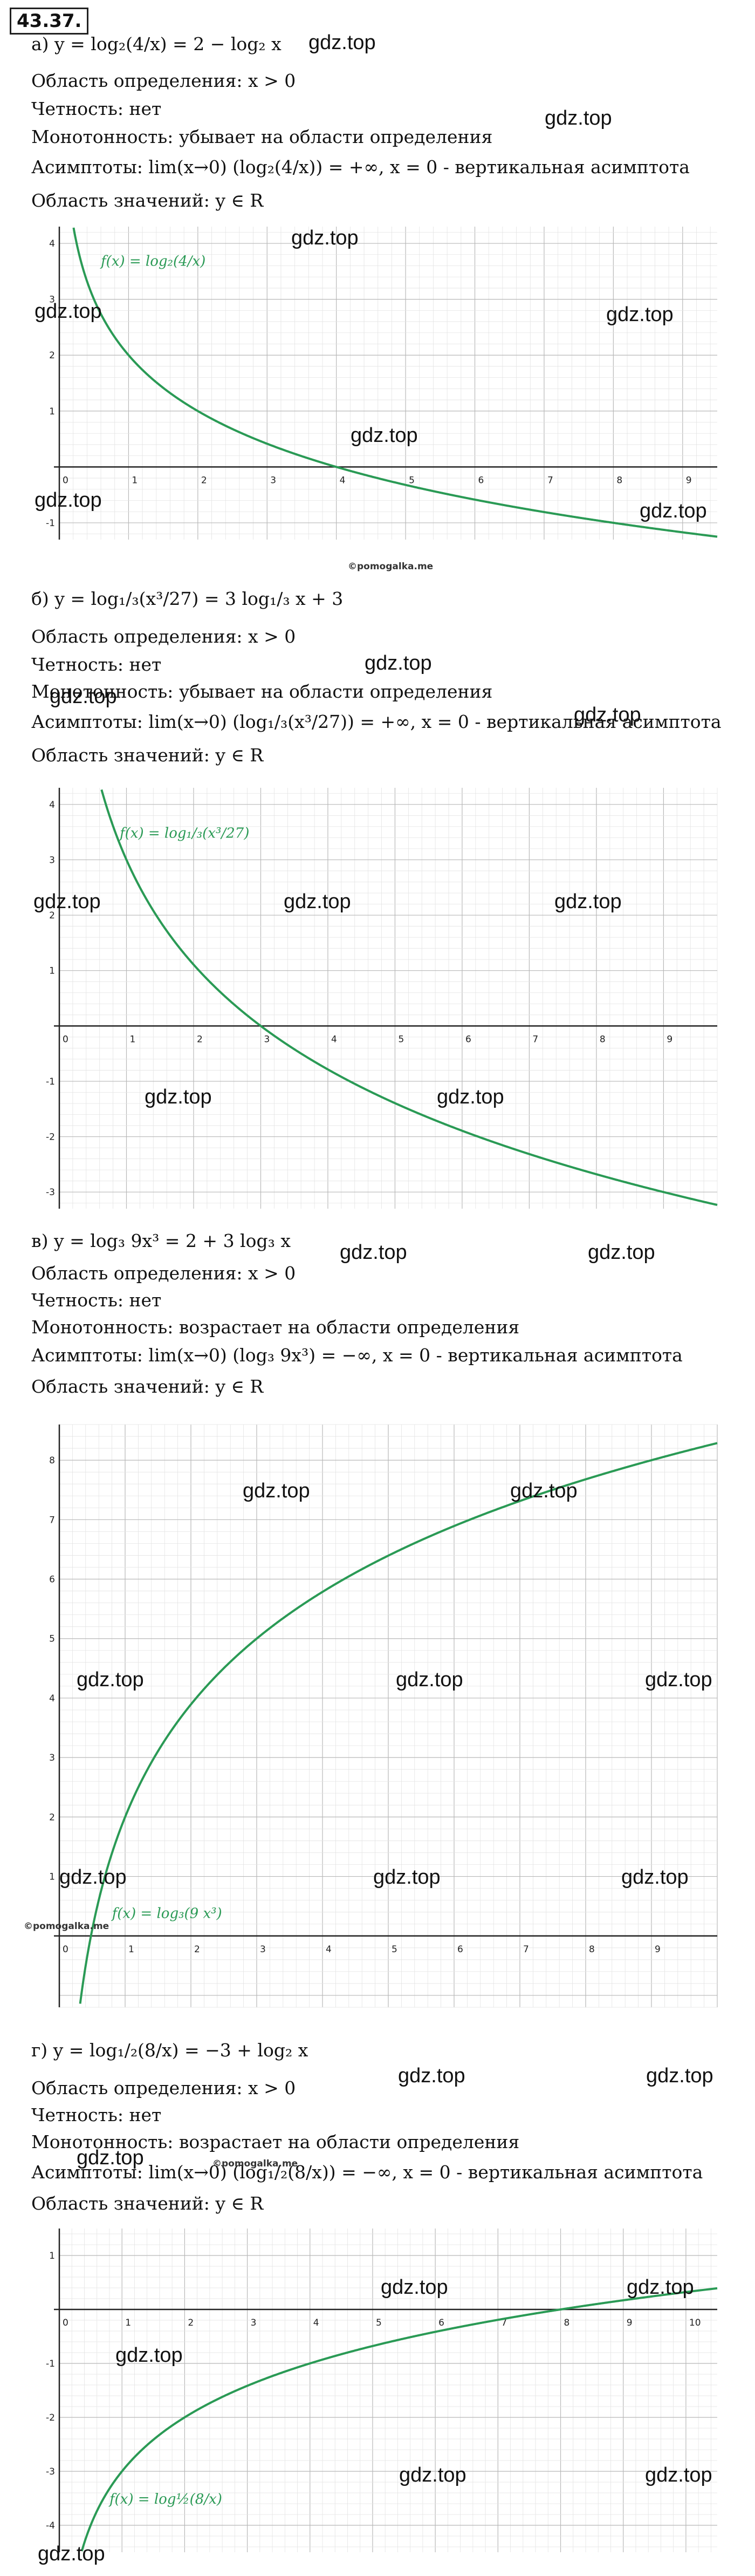 This screenshot has width=755, height=2576. What do you see at coordinates (147, 755) in the screenshot?
I see `range-b: Область значений: y ∈ R` at bounding box center [147, 755].